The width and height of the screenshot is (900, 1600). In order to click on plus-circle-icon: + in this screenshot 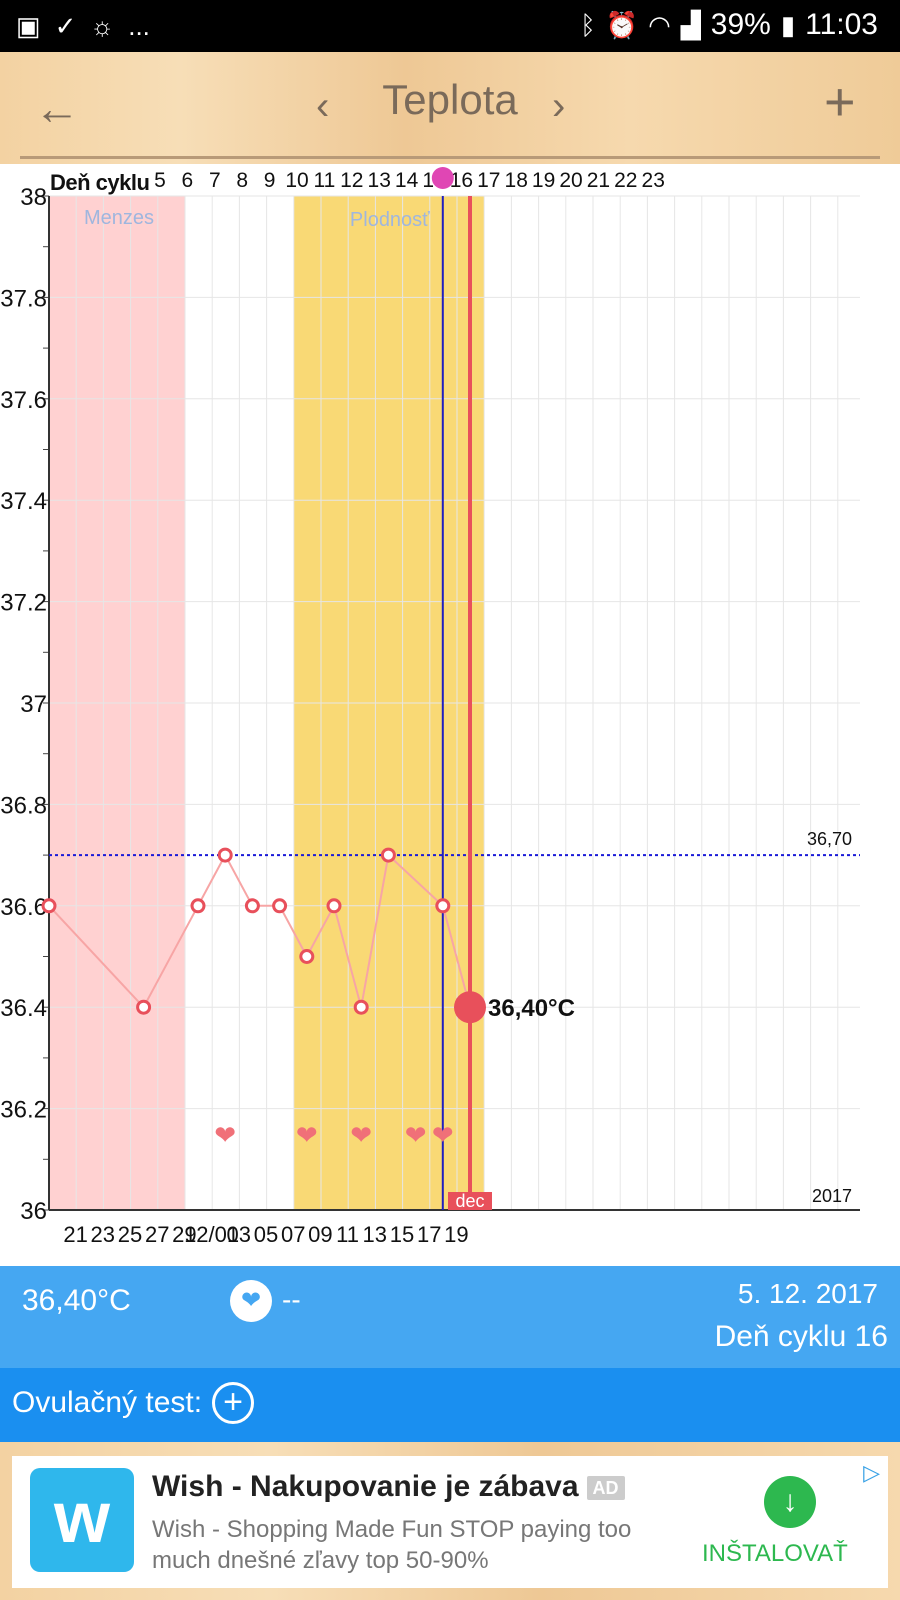, I will do `click(233, 1403)`.